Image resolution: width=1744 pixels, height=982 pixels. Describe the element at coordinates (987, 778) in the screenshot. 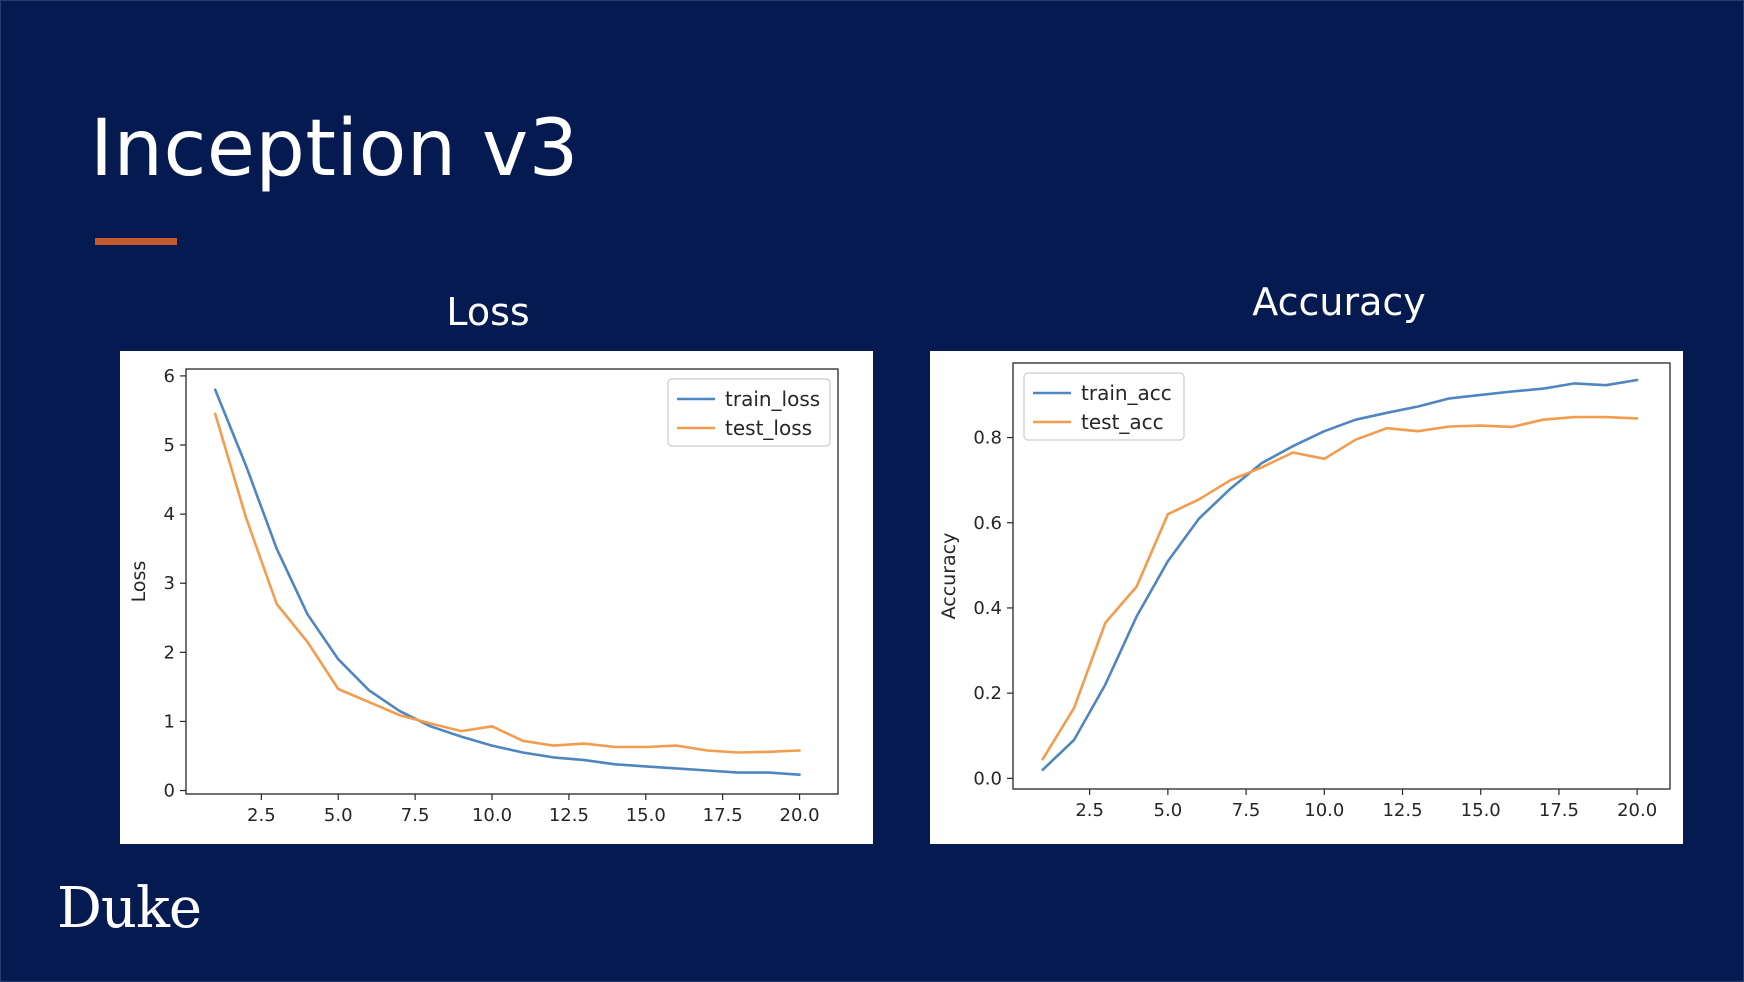

I see `y-tick-label: 0.0` at that location.